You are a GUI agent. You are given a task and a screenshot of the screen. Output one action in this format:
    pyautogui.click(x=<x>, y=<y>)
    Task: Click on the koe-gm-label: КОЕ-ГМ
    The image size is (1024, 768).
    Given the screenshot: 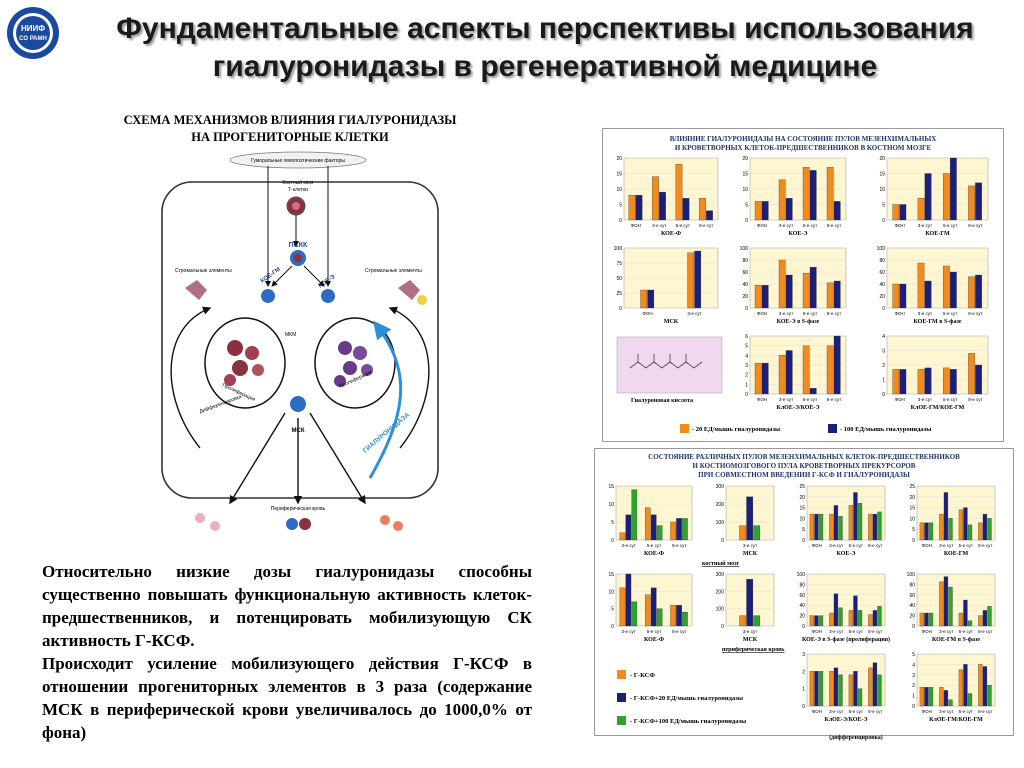 What is the action you would take?
    pyautogui.click(x=271, y=276)
    